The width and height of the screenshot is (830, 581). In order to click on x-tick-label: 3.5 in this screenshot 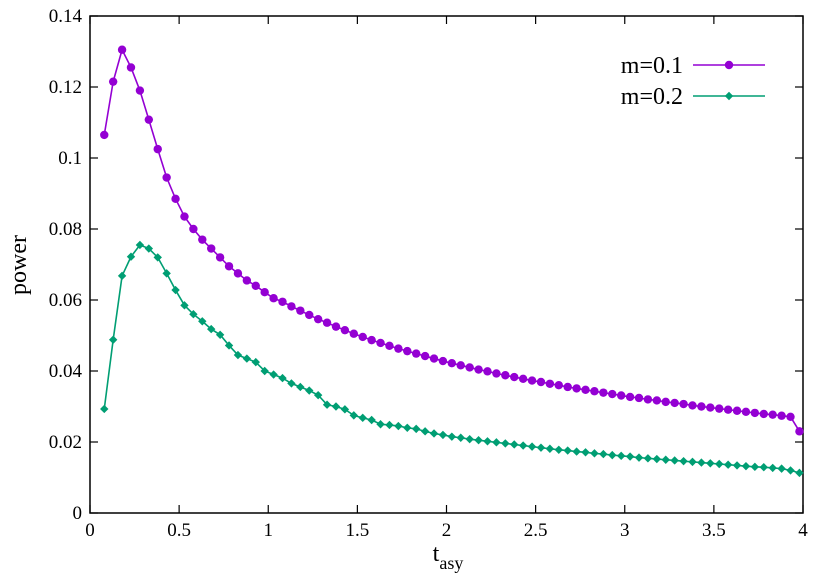, I will do `click(714, 530)`.